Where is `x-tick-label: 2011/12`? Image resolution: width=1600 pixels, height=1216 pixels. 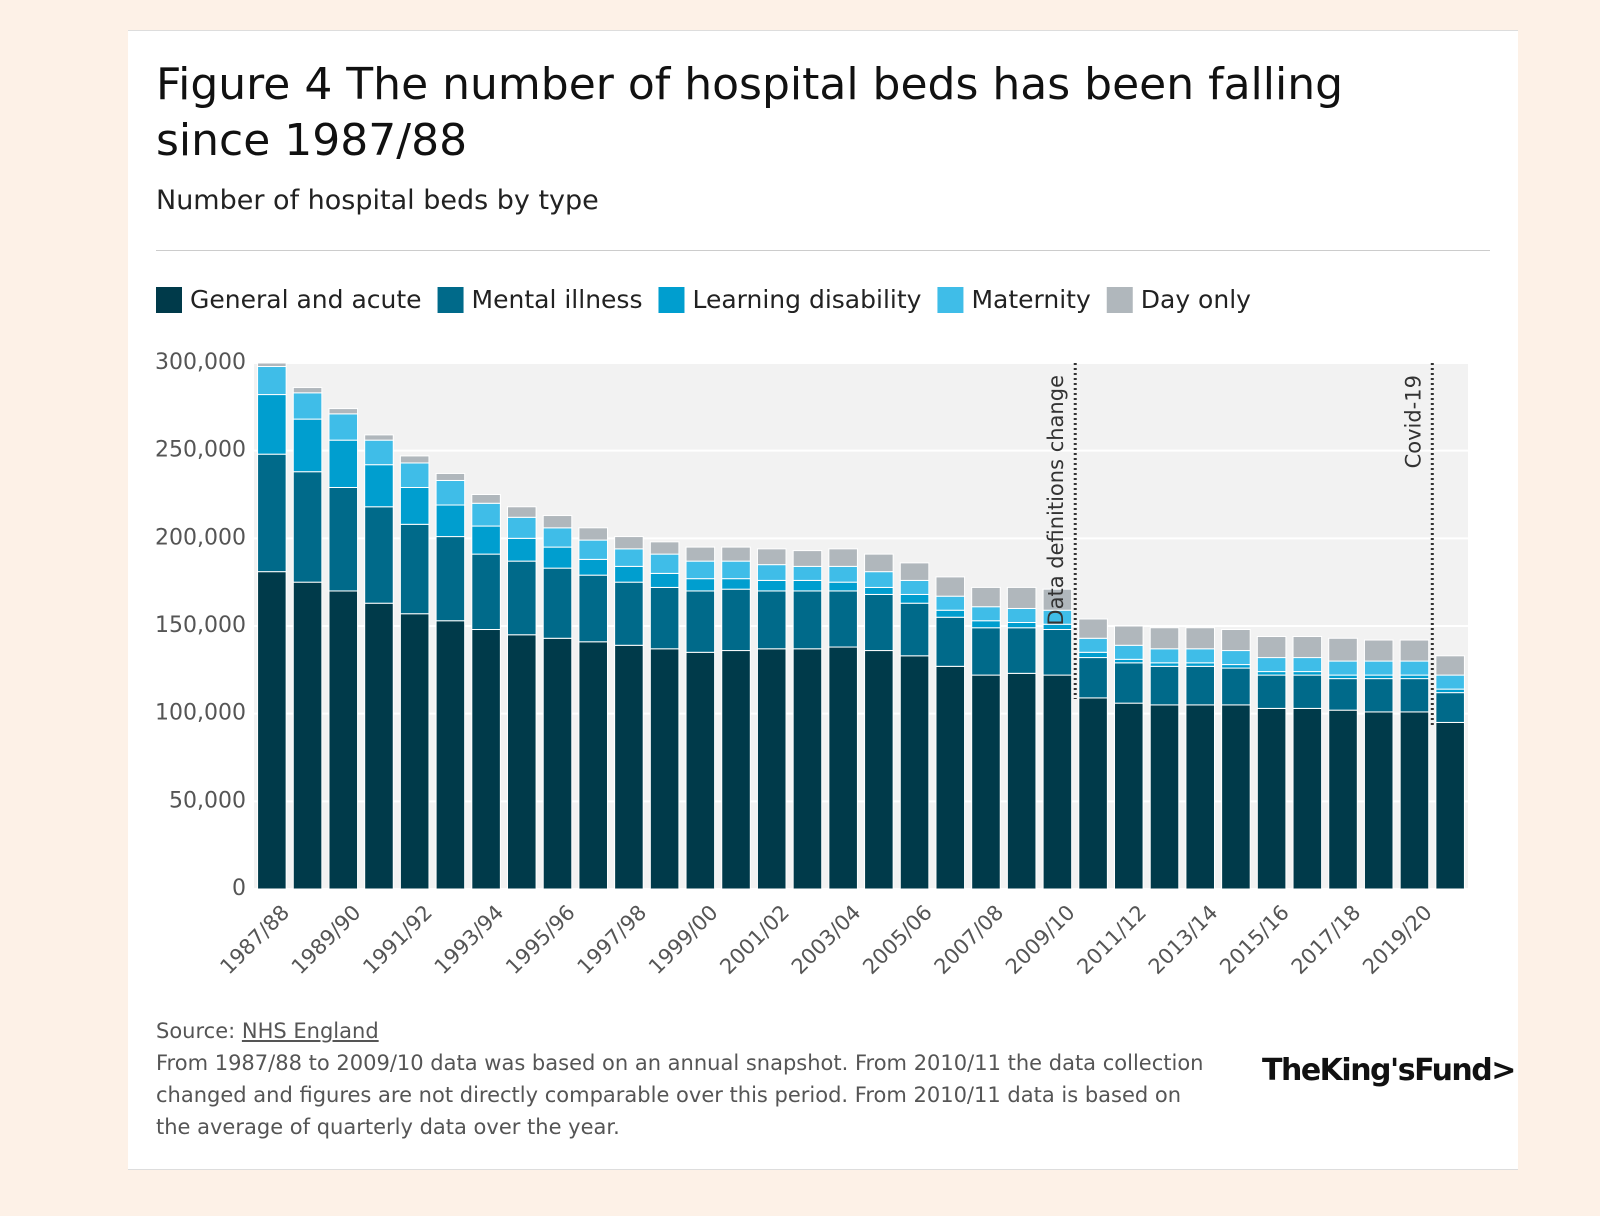
x-tick-label: 2011/12 is located at coordinates (1111, 939).